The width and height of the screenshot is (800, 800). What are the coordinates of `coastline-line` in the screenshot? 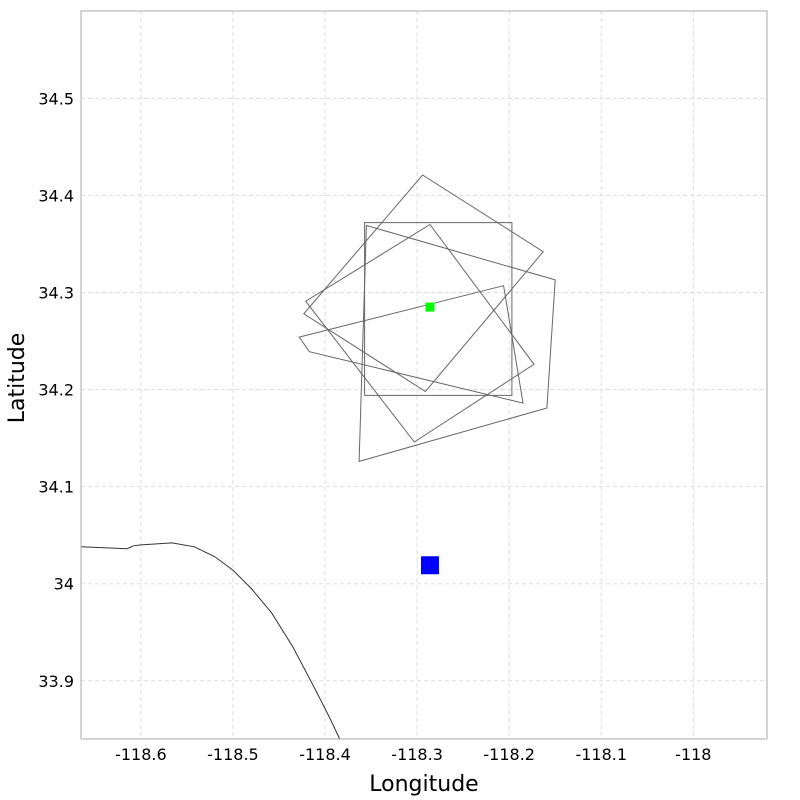 It's located at (210, 641).